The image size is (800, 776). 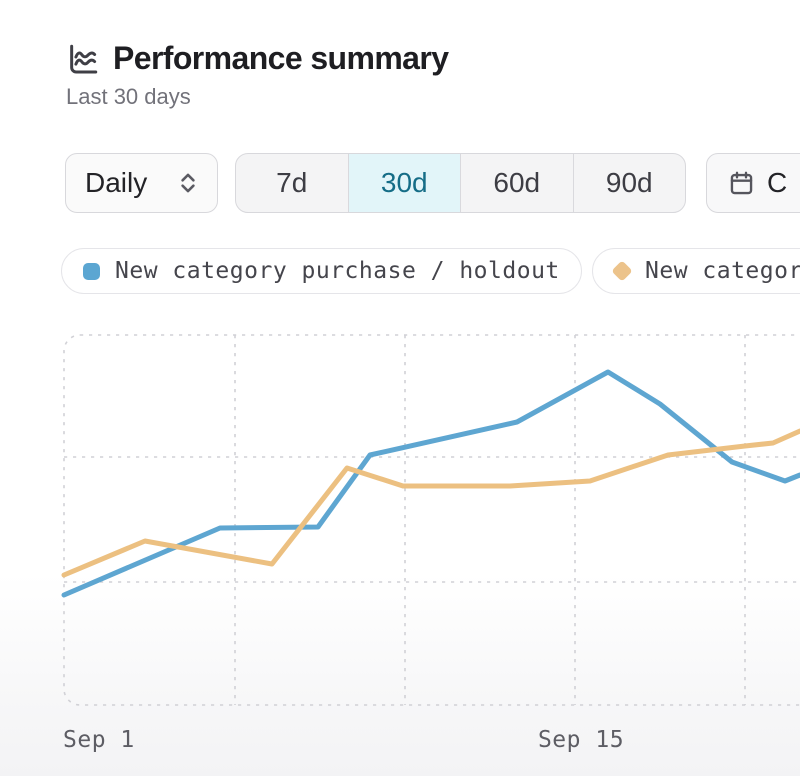 What do you see at coordinates (292, 182) in the screenshot?
I see `range-button-7d: 7d` at bounding box center [292, 182].